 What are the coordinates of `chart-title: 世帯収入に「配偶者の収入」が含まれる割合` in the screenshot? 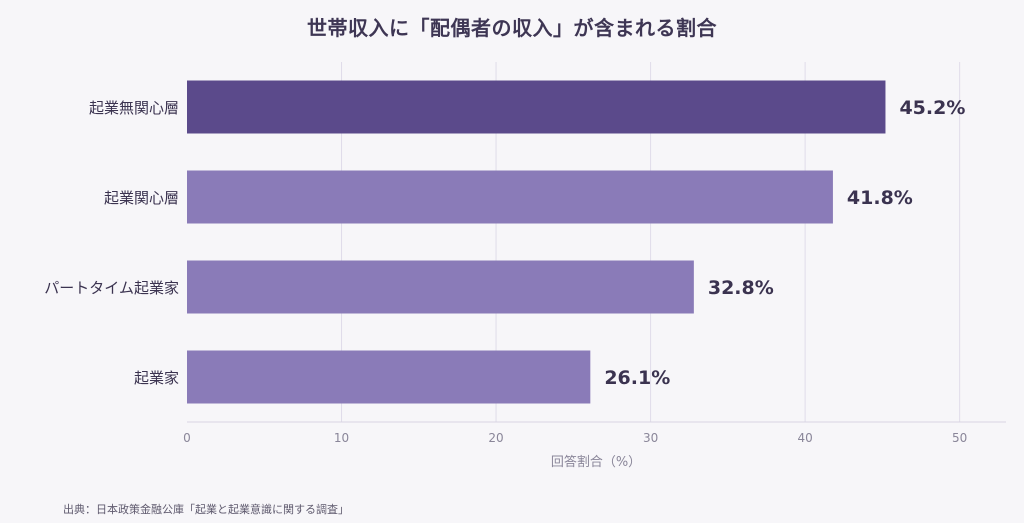 It's located at (512, 28).